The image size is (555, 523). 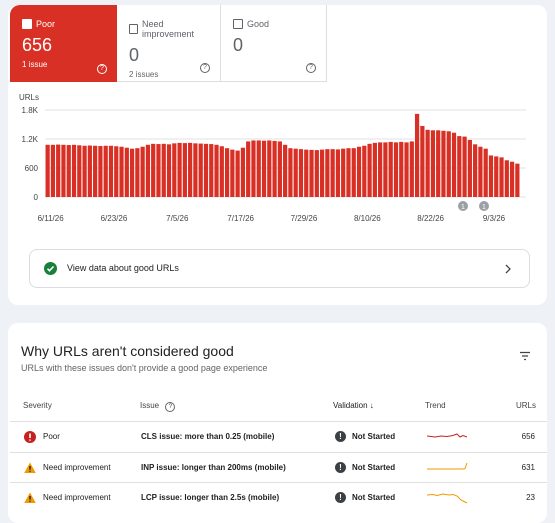 I want to click on tile-note: 2 issues, so click(x=144, y=74).